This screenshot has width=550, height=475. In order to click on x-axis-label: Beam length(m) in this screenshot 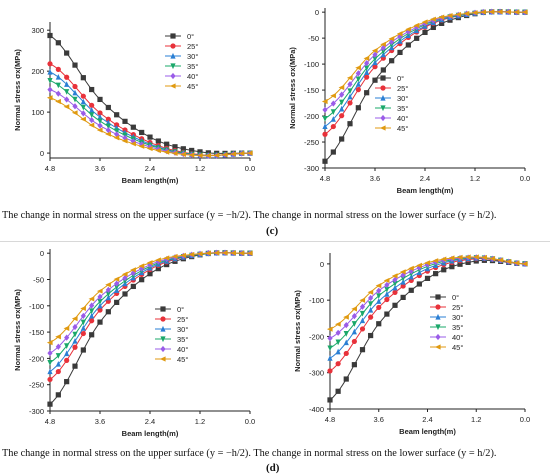, I will do `click(425, 190)`.